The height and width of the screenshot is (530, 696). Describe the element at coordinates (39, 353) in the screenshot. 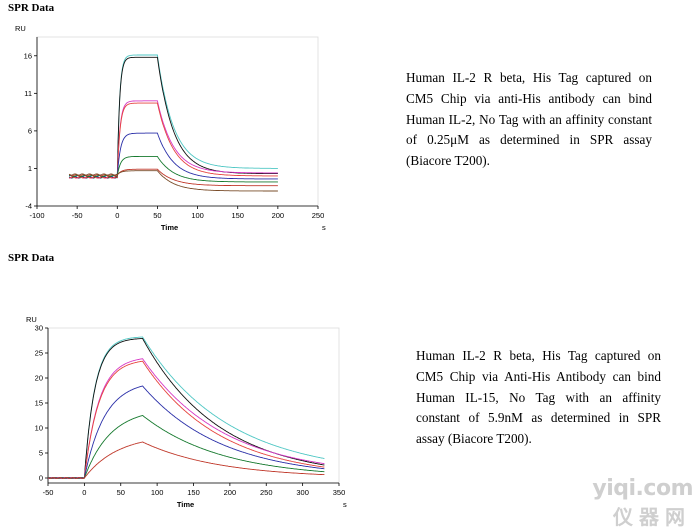

I see `y-tick-label: 25` at that location.